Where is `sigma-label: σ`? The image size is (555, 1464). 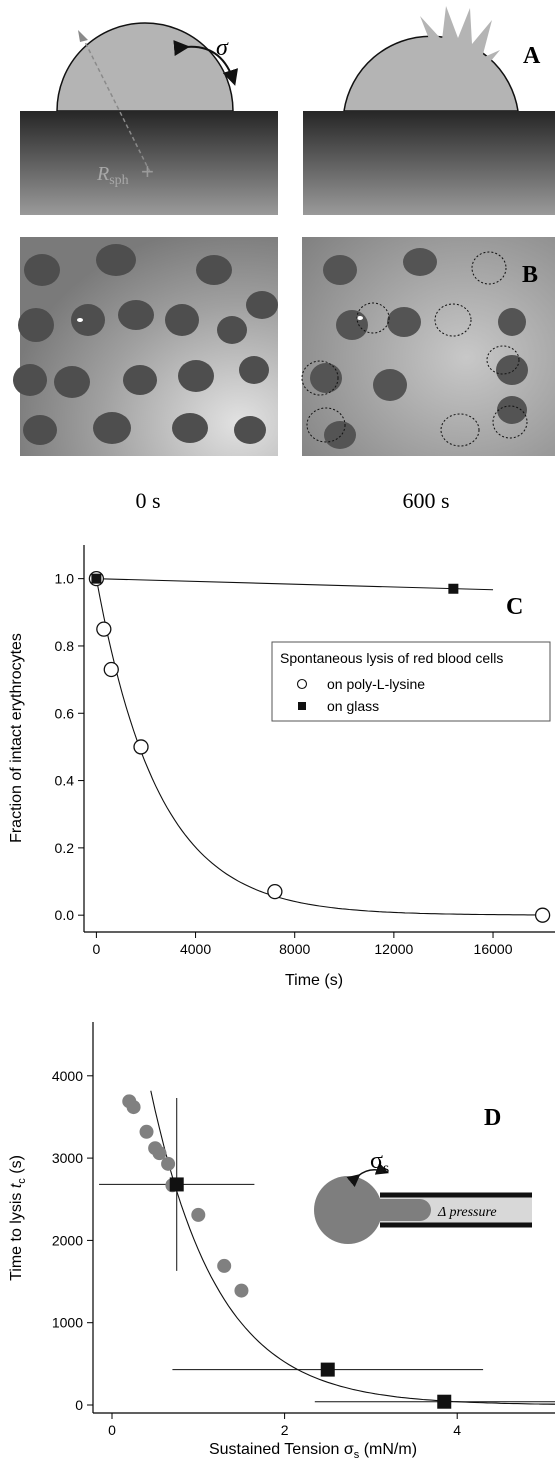
sigma-label: σ is located at coordinates (222, 48).